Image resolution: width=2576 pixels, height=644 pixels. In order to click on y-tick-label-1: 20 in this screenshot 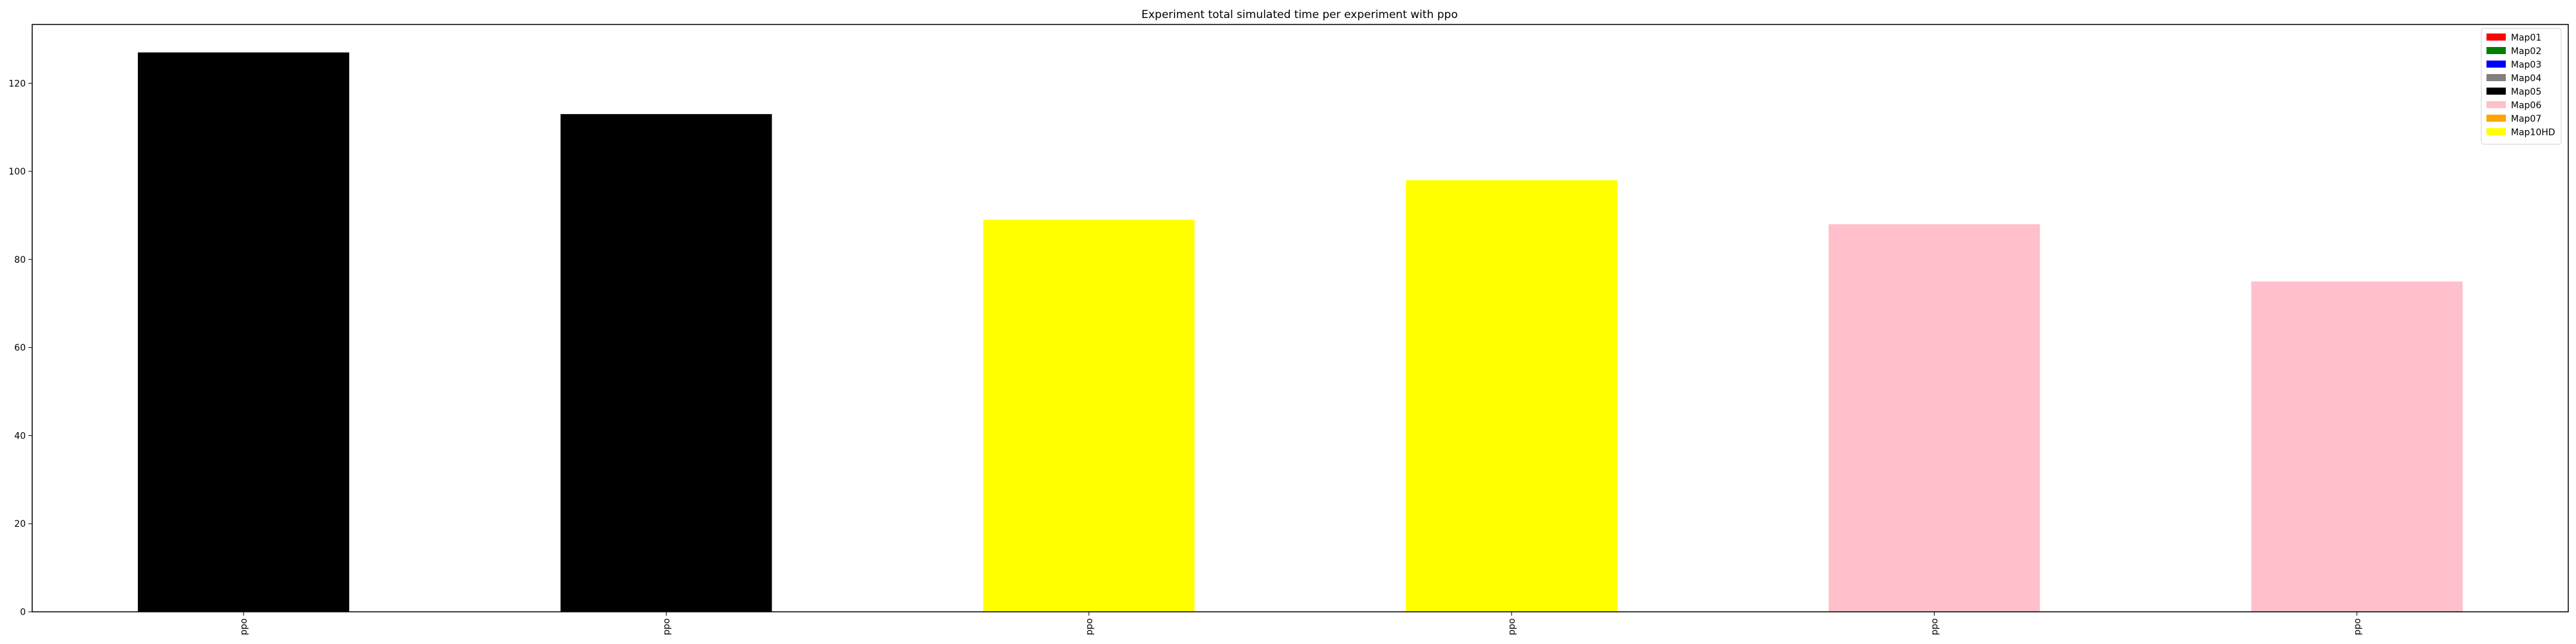, I will do `click(20, 524)`.